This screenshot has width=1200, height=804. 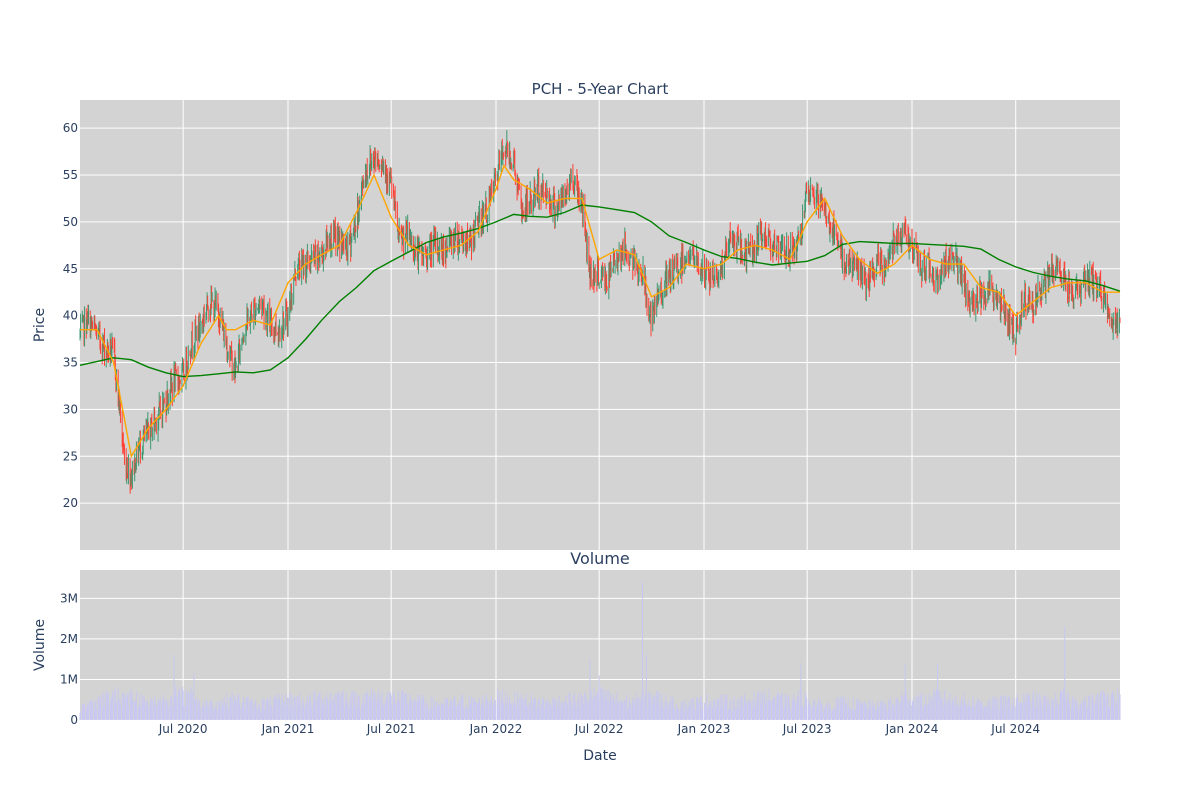 I want to click on volume-y-tick-label: 3M, so click(x=69, y=598).